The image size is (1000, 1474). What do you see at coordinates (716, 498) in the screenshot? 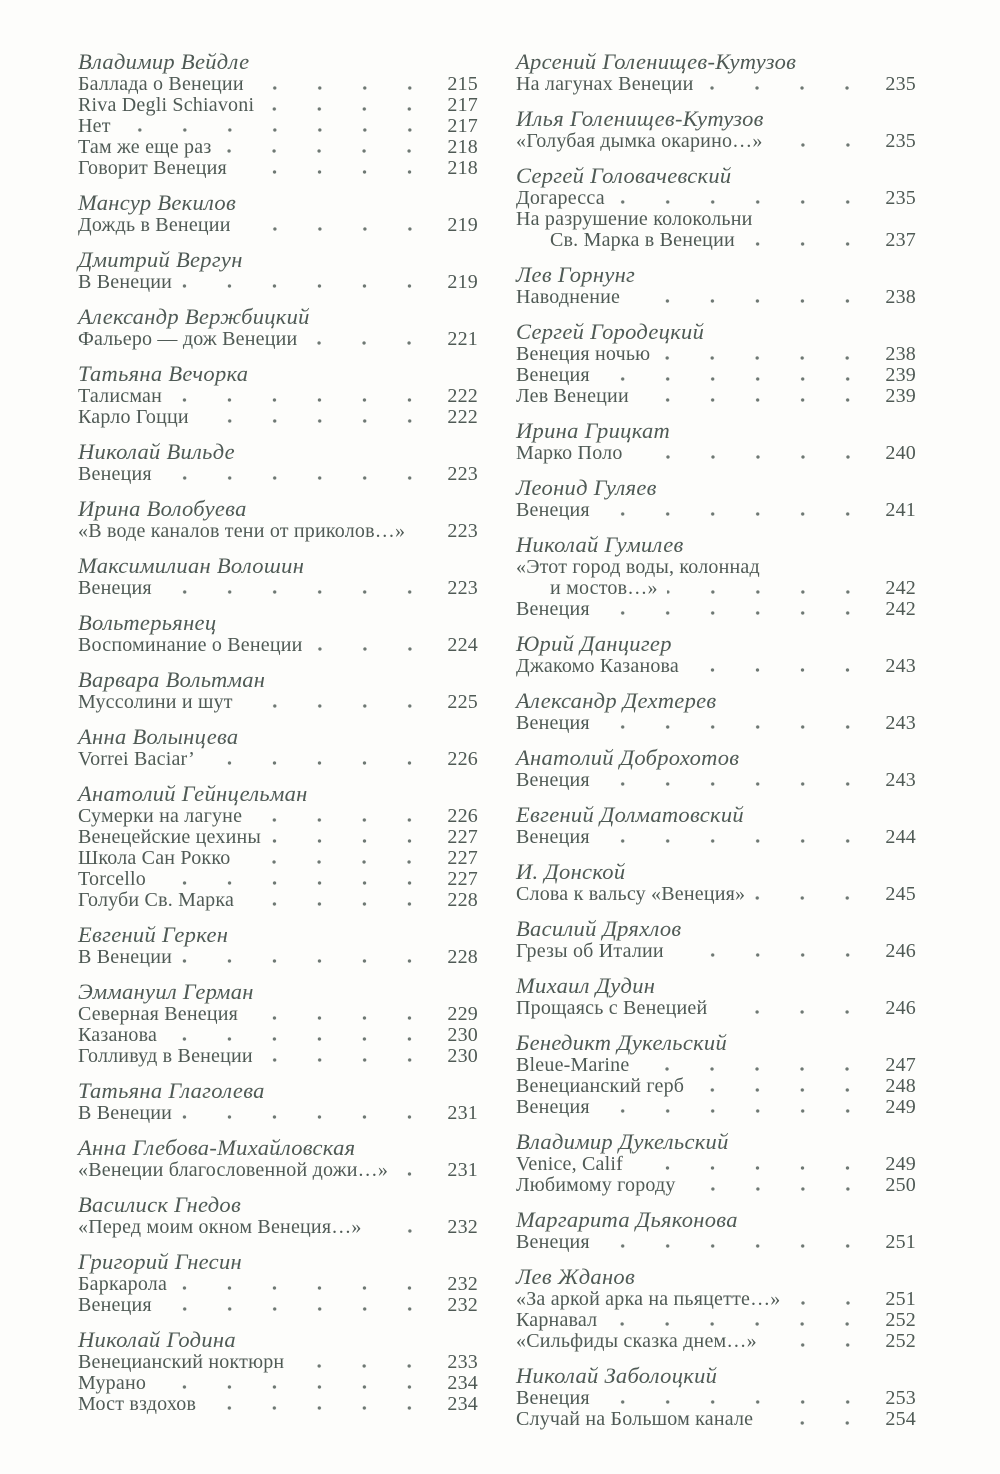
I see `toc-group: Леонид Гуляев Венеция 241` at bounding box center [716, 498].